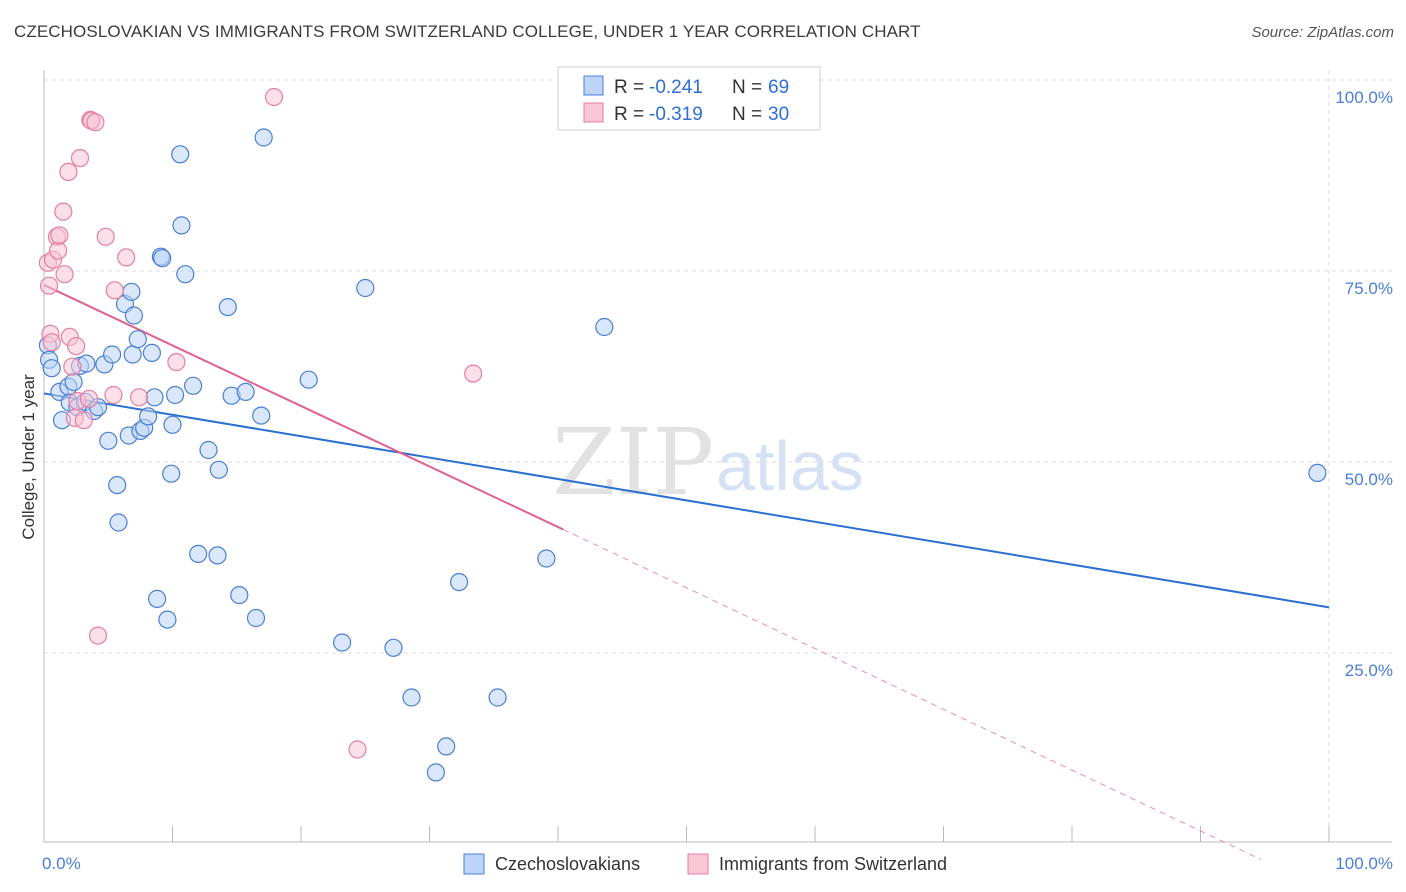 The height and width of the screenshot is (892, 1406). Describe the element at coordinates (61, 863) in the screenshot. I see `x-tick-label-start: 0.0%` at that location.